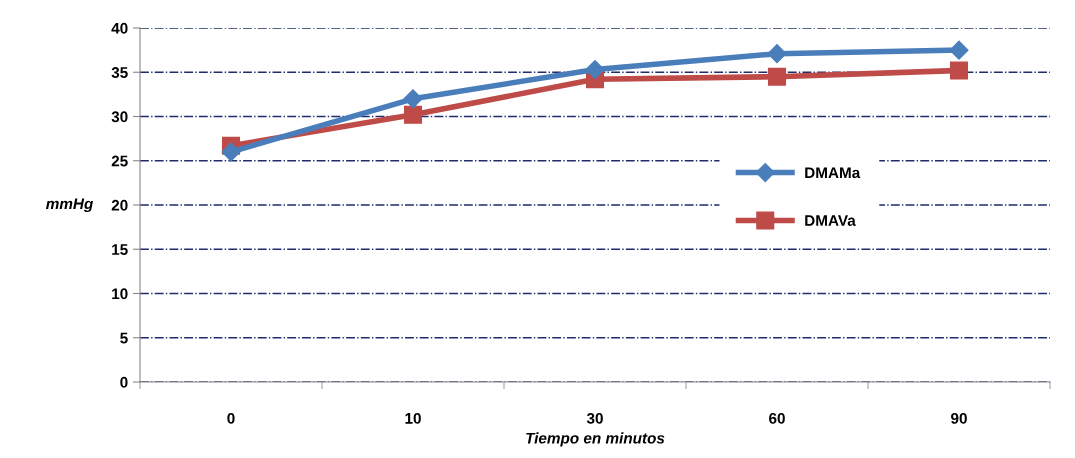 The image size is (1075, 458). Describe the element at coordinates (120, 294) in the screenshot. I see `y-tick-label: 10` at that location.